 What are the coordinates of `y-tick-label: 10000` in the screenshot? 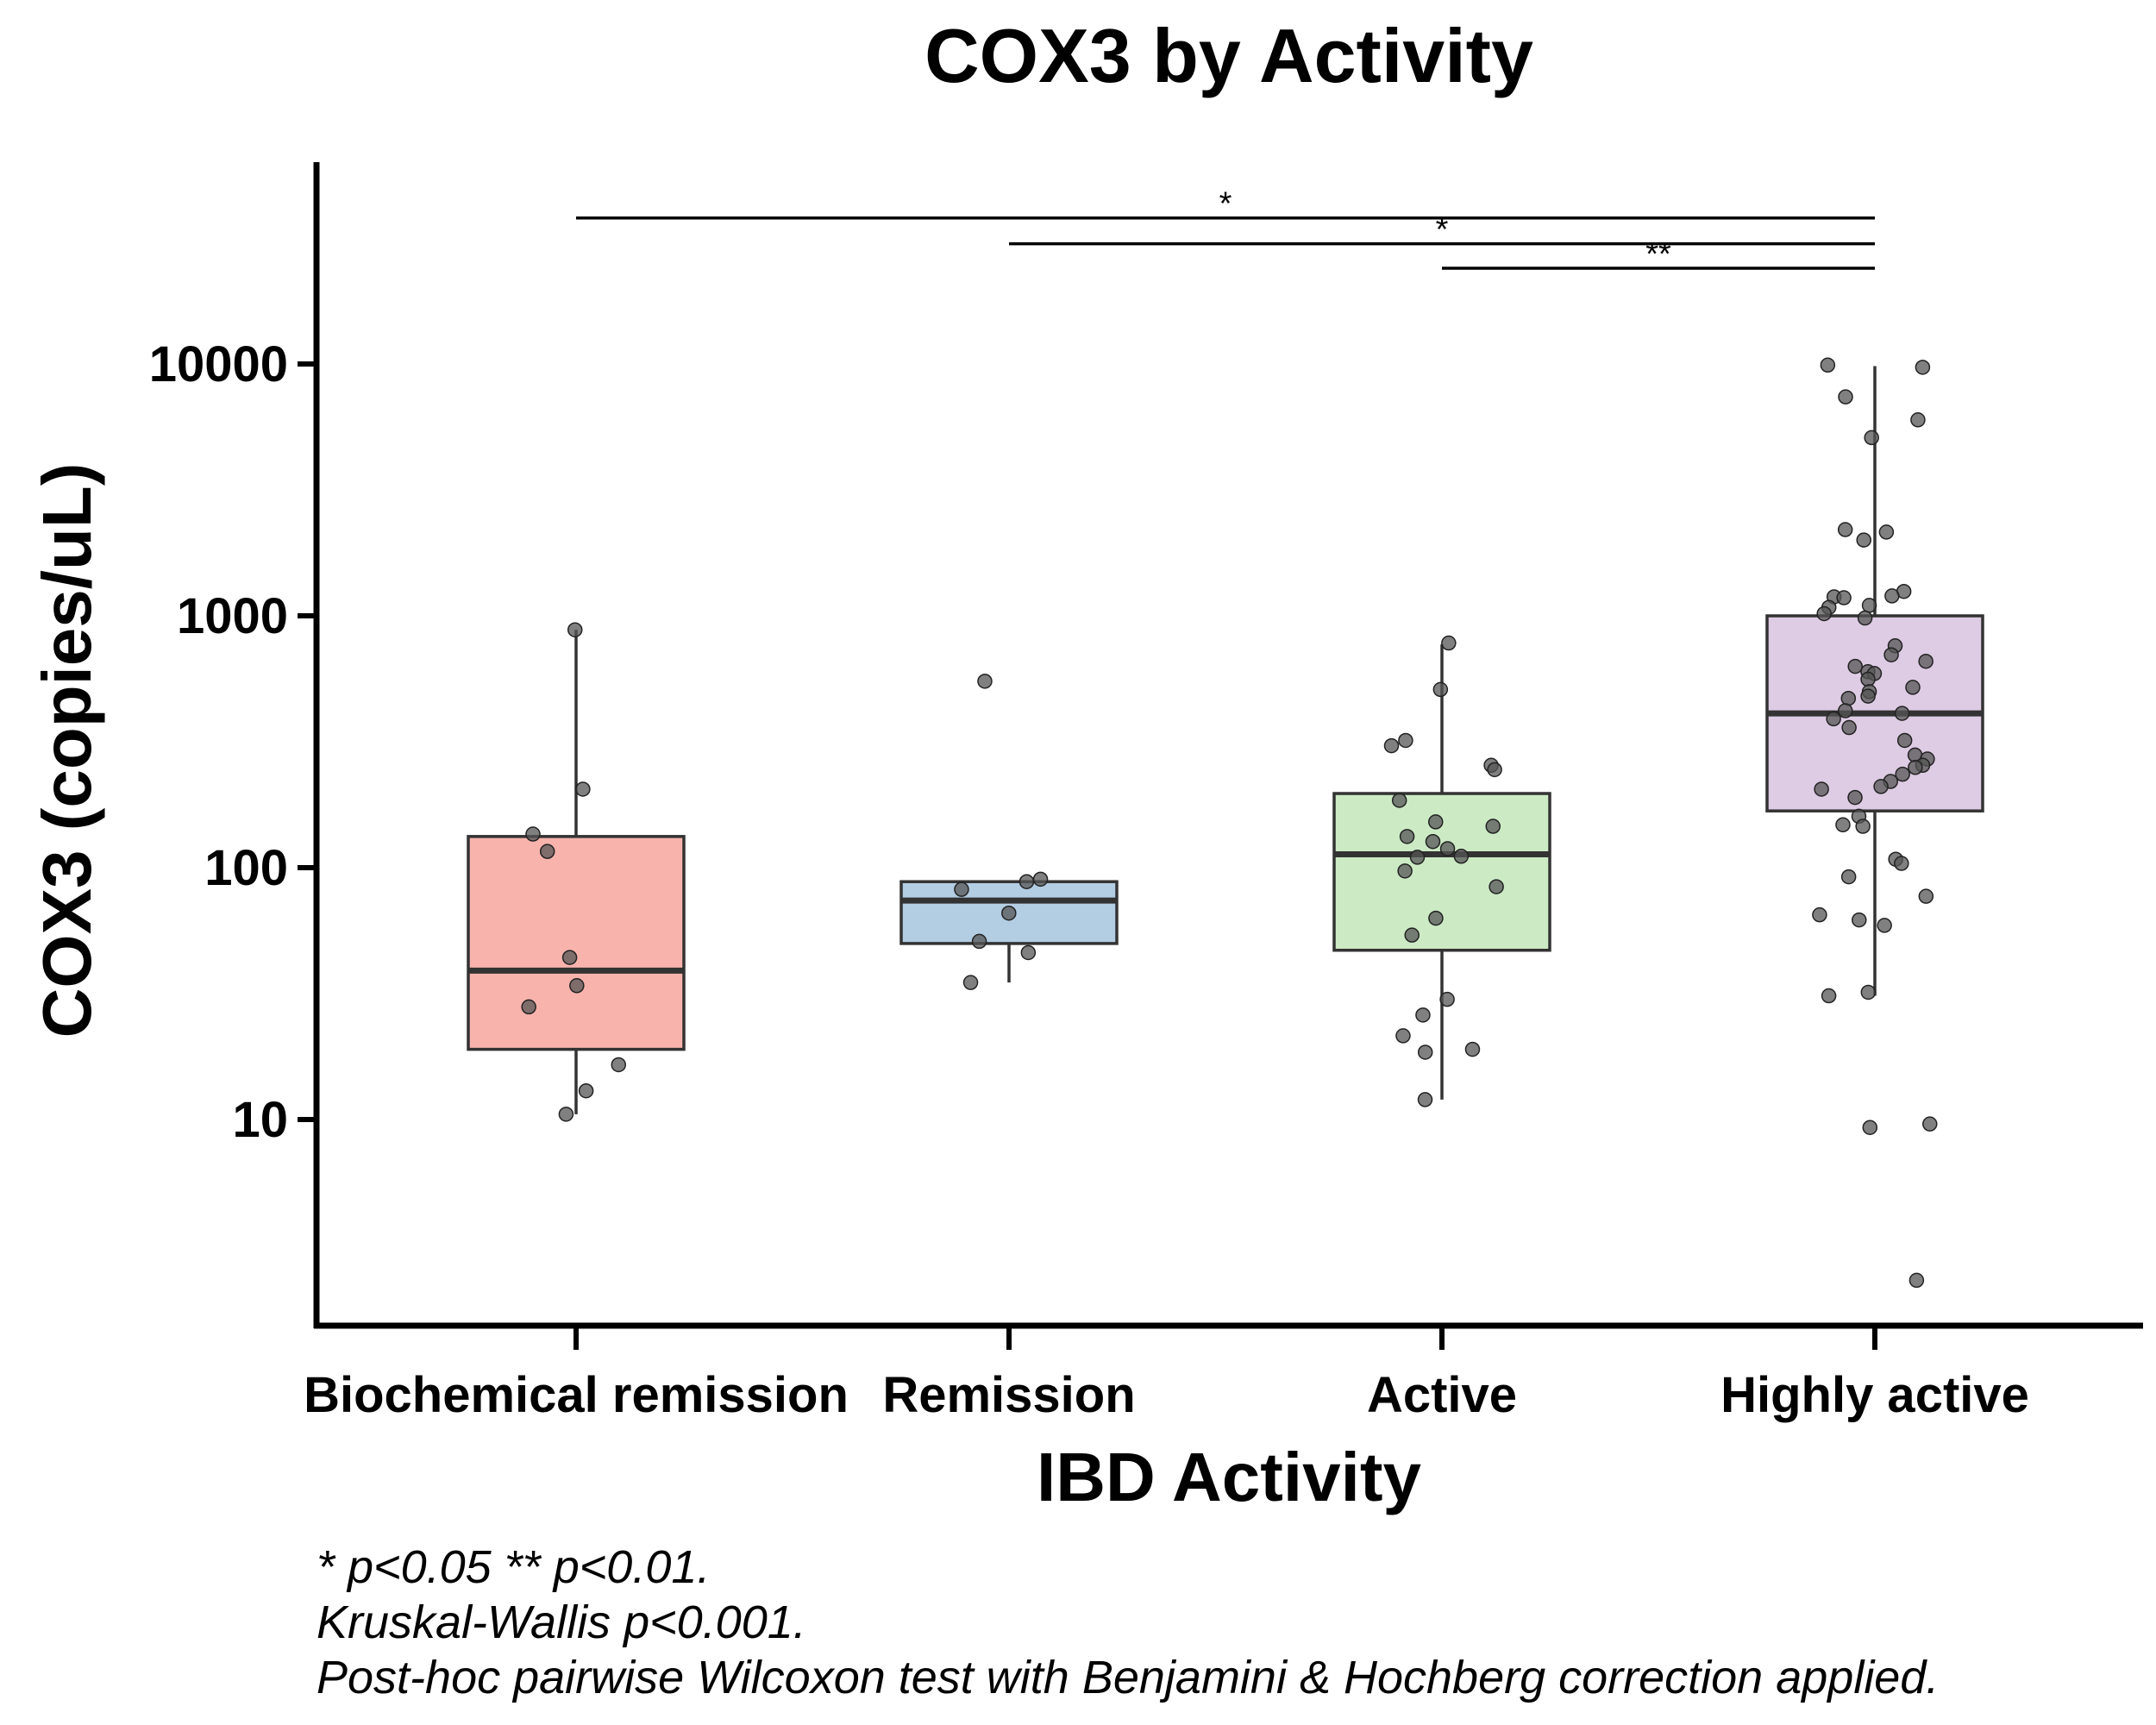 It's located at (218, 364).